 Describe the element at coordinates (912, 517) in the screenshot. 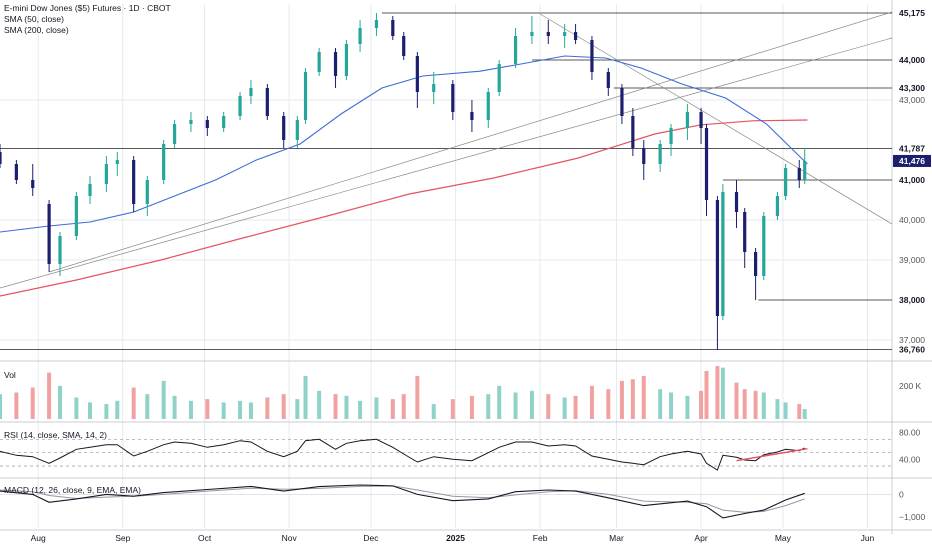

I see `macd-tick-label: −1,000` at that location.